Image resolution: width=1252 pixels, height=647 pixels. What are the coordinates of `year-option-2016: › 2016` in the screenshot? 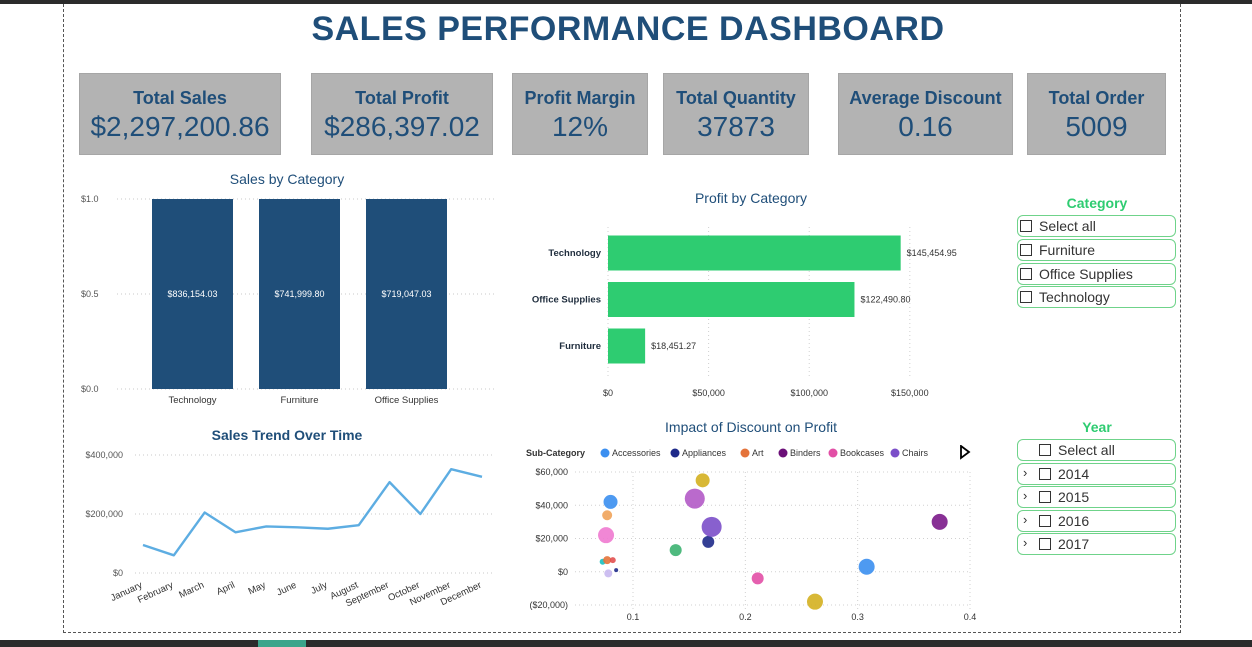 It's located at (1096, 521).